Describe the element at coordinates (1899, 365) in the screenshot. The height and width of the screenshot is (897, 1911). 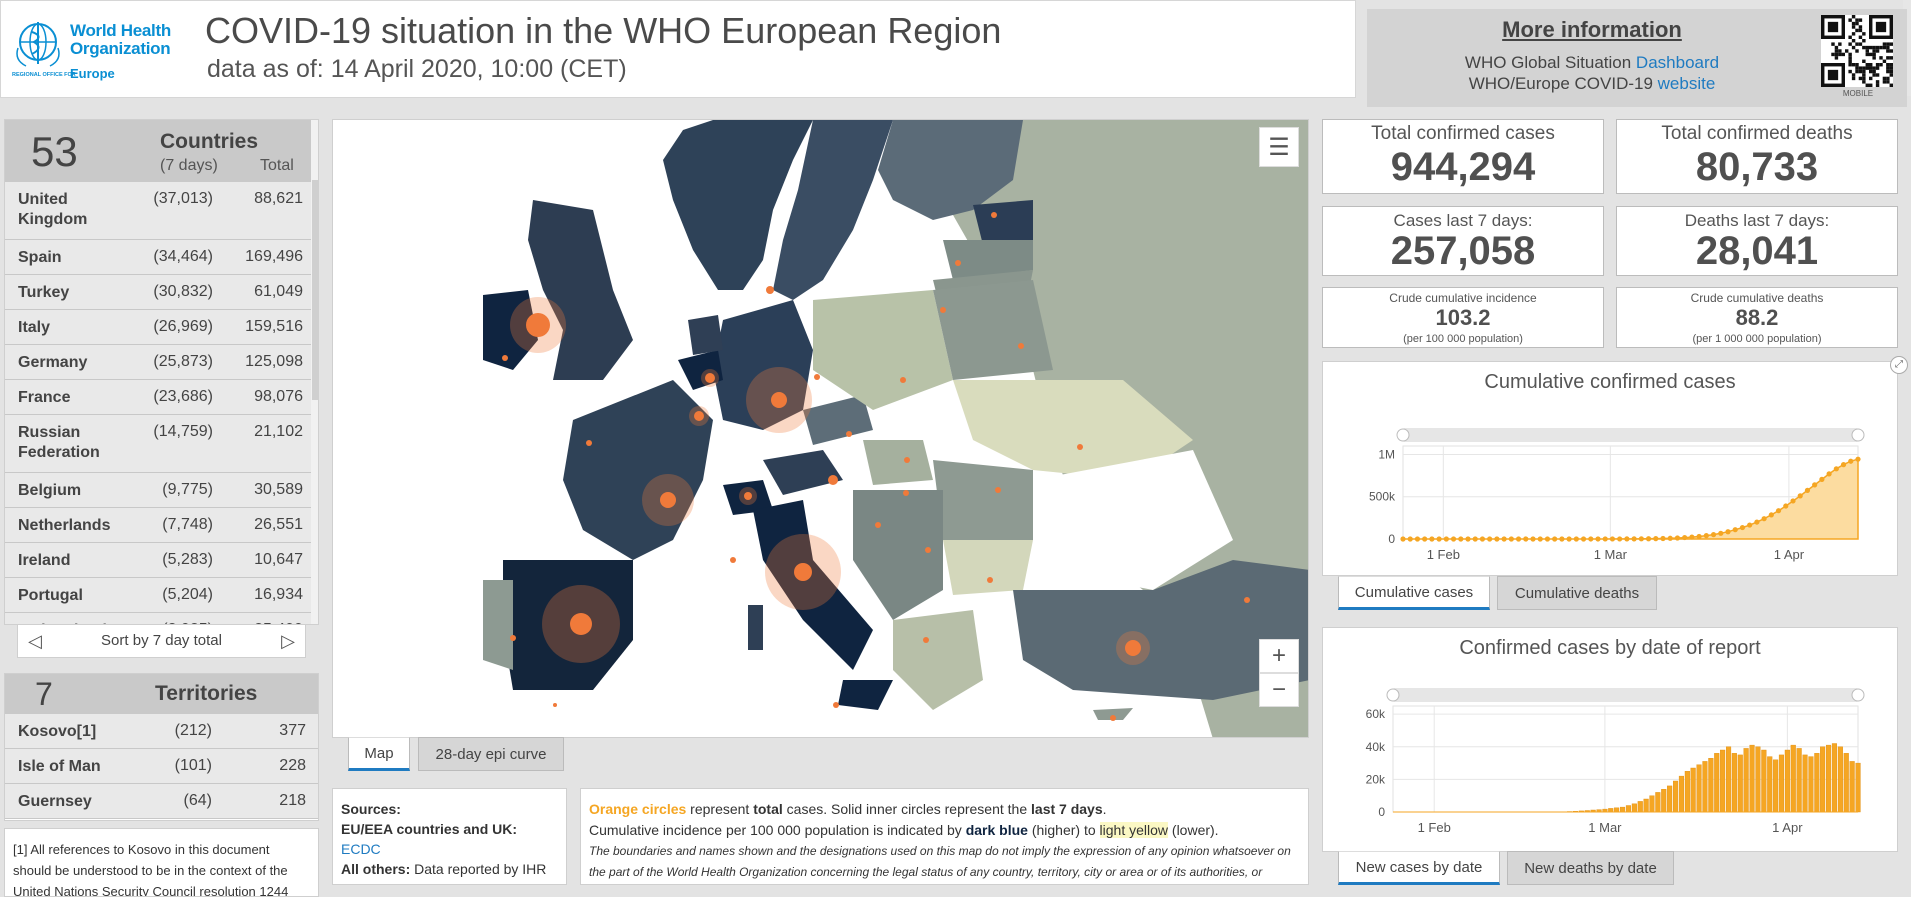
I see `expand-icon: ⤢` at that location.